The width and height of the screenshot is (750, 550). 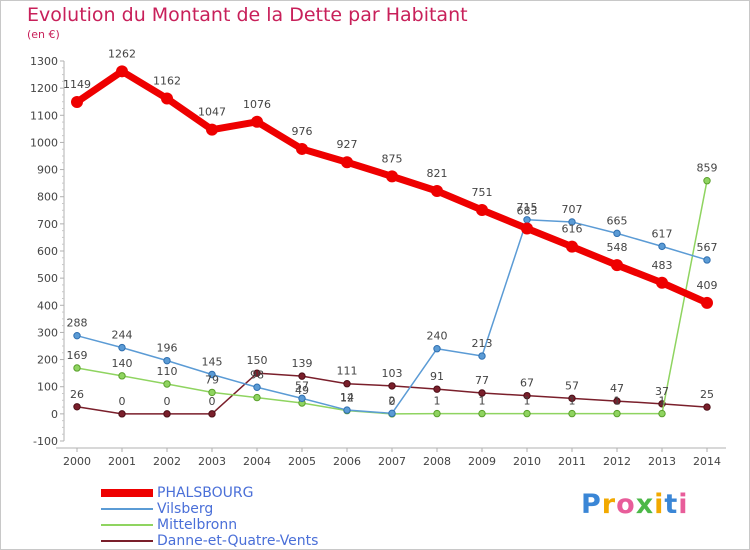 I want to click on x-tick-label: 2001, so click(x=122, y=461).